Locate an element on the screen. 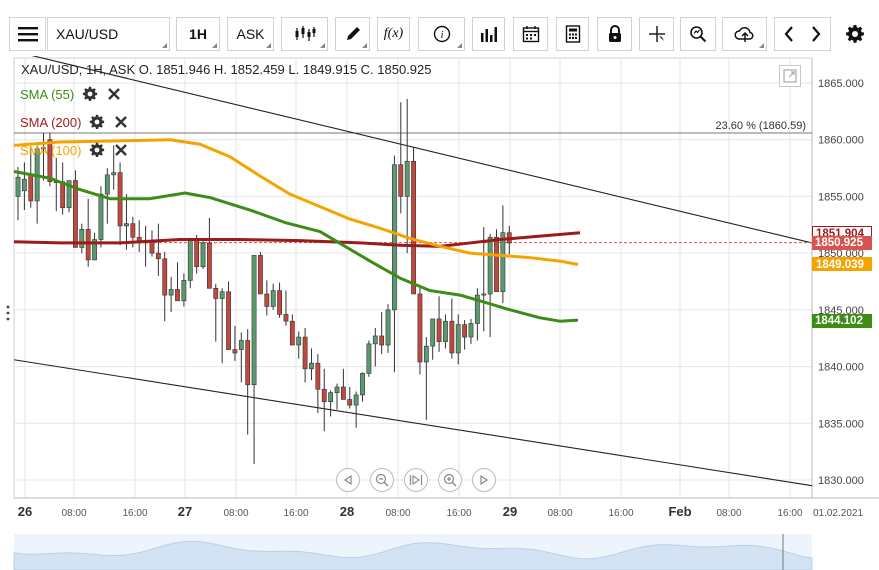 Image resolution: width=879 pixels, height=570 pixels. zoom-button is located at coordinates (698, 34).